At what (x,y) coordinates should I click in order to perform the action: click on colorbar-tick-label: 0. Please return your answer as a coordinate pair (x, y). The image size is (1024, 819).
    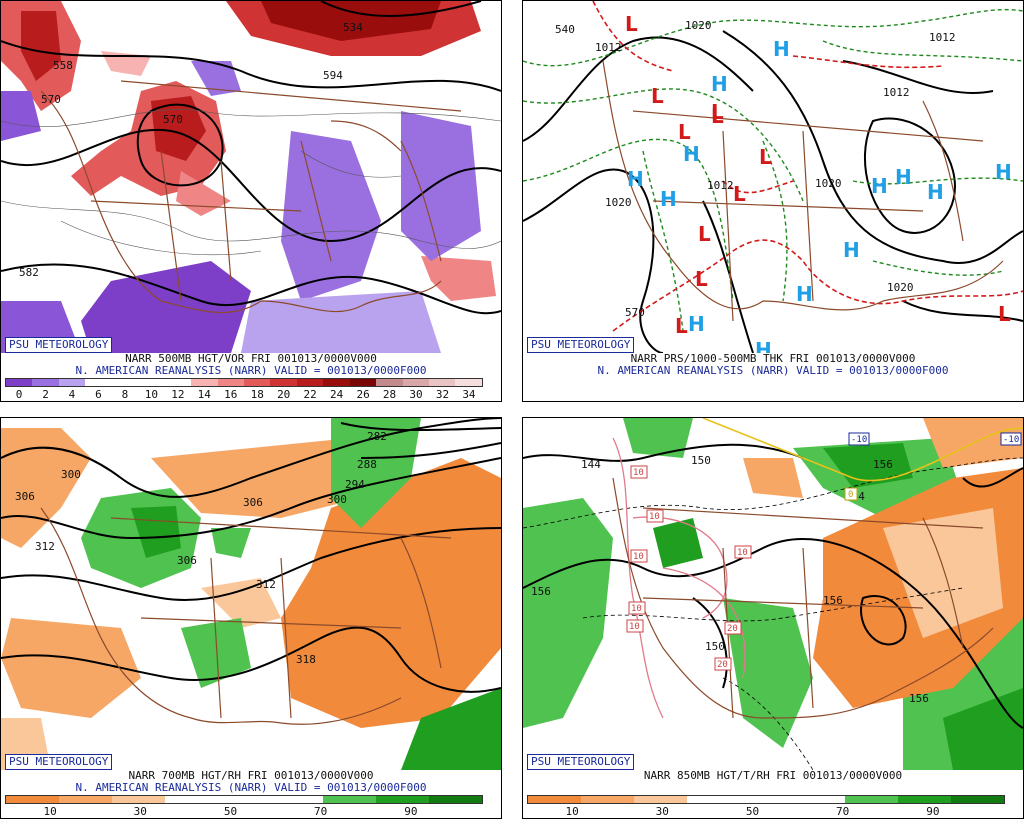
    Looking at the image, I should click on (19, 394).